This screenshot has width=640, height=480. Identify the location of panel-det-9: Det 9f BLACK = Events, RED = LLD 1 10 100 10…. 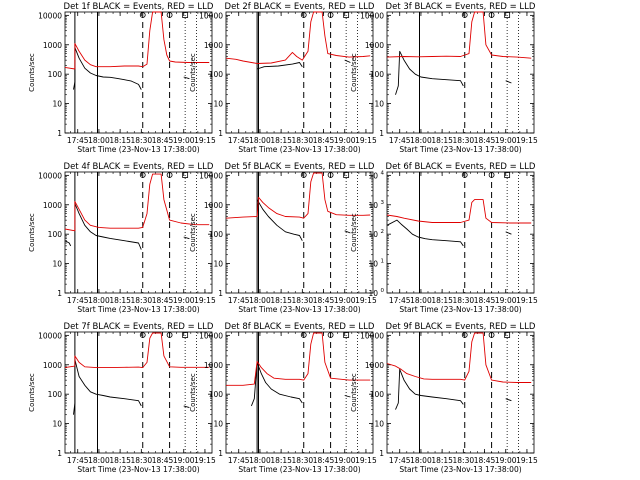
(444, 398).